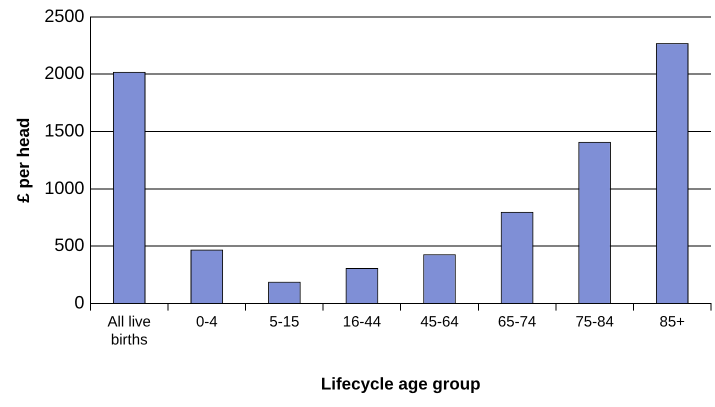 The width and height of the screenshot is (715, 407). Describe the element at coordinates (672, 322) in the screenshot. I see `x-tick-label: 85+` at that location.